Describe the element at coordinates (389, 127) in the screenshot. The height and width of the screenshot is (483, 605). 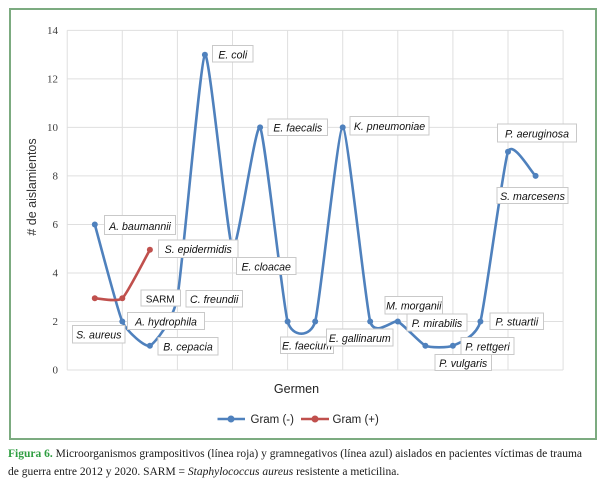
I see `svg-text: K. pneumoniae` at that location.